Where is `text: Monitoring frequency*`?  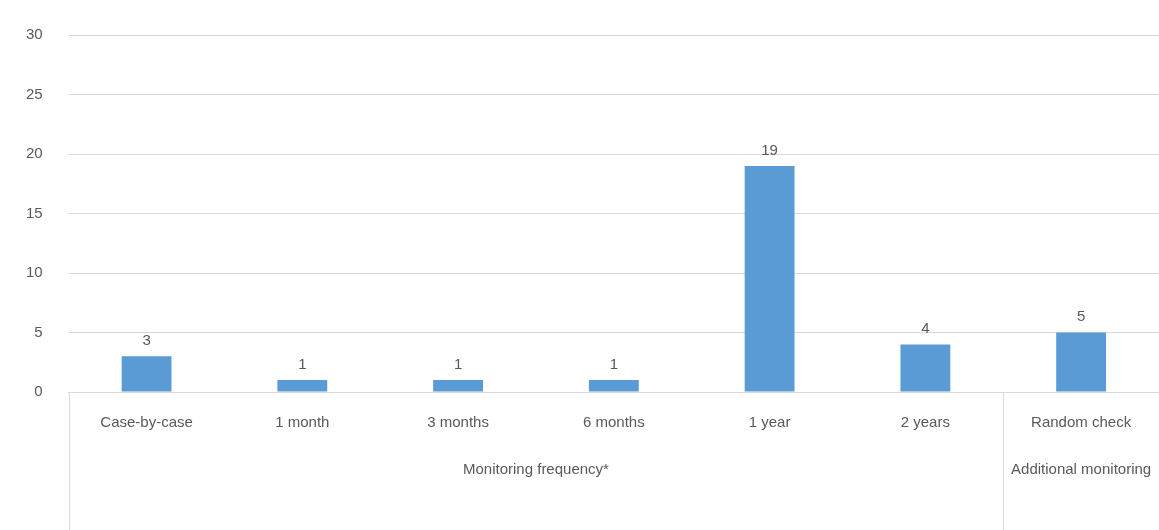
text: Monitoring frequency* is located at coordinates (536, 469).